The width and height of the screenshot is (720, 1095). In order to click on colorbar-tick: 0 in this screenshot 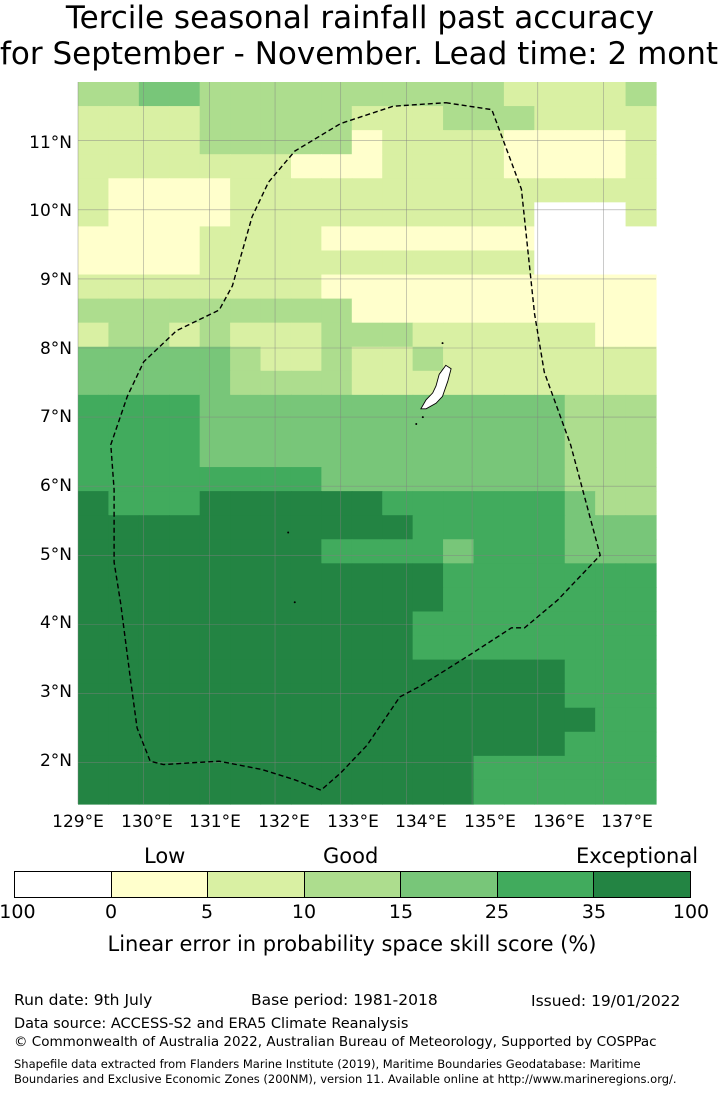, I will do `click(111, 912)`.